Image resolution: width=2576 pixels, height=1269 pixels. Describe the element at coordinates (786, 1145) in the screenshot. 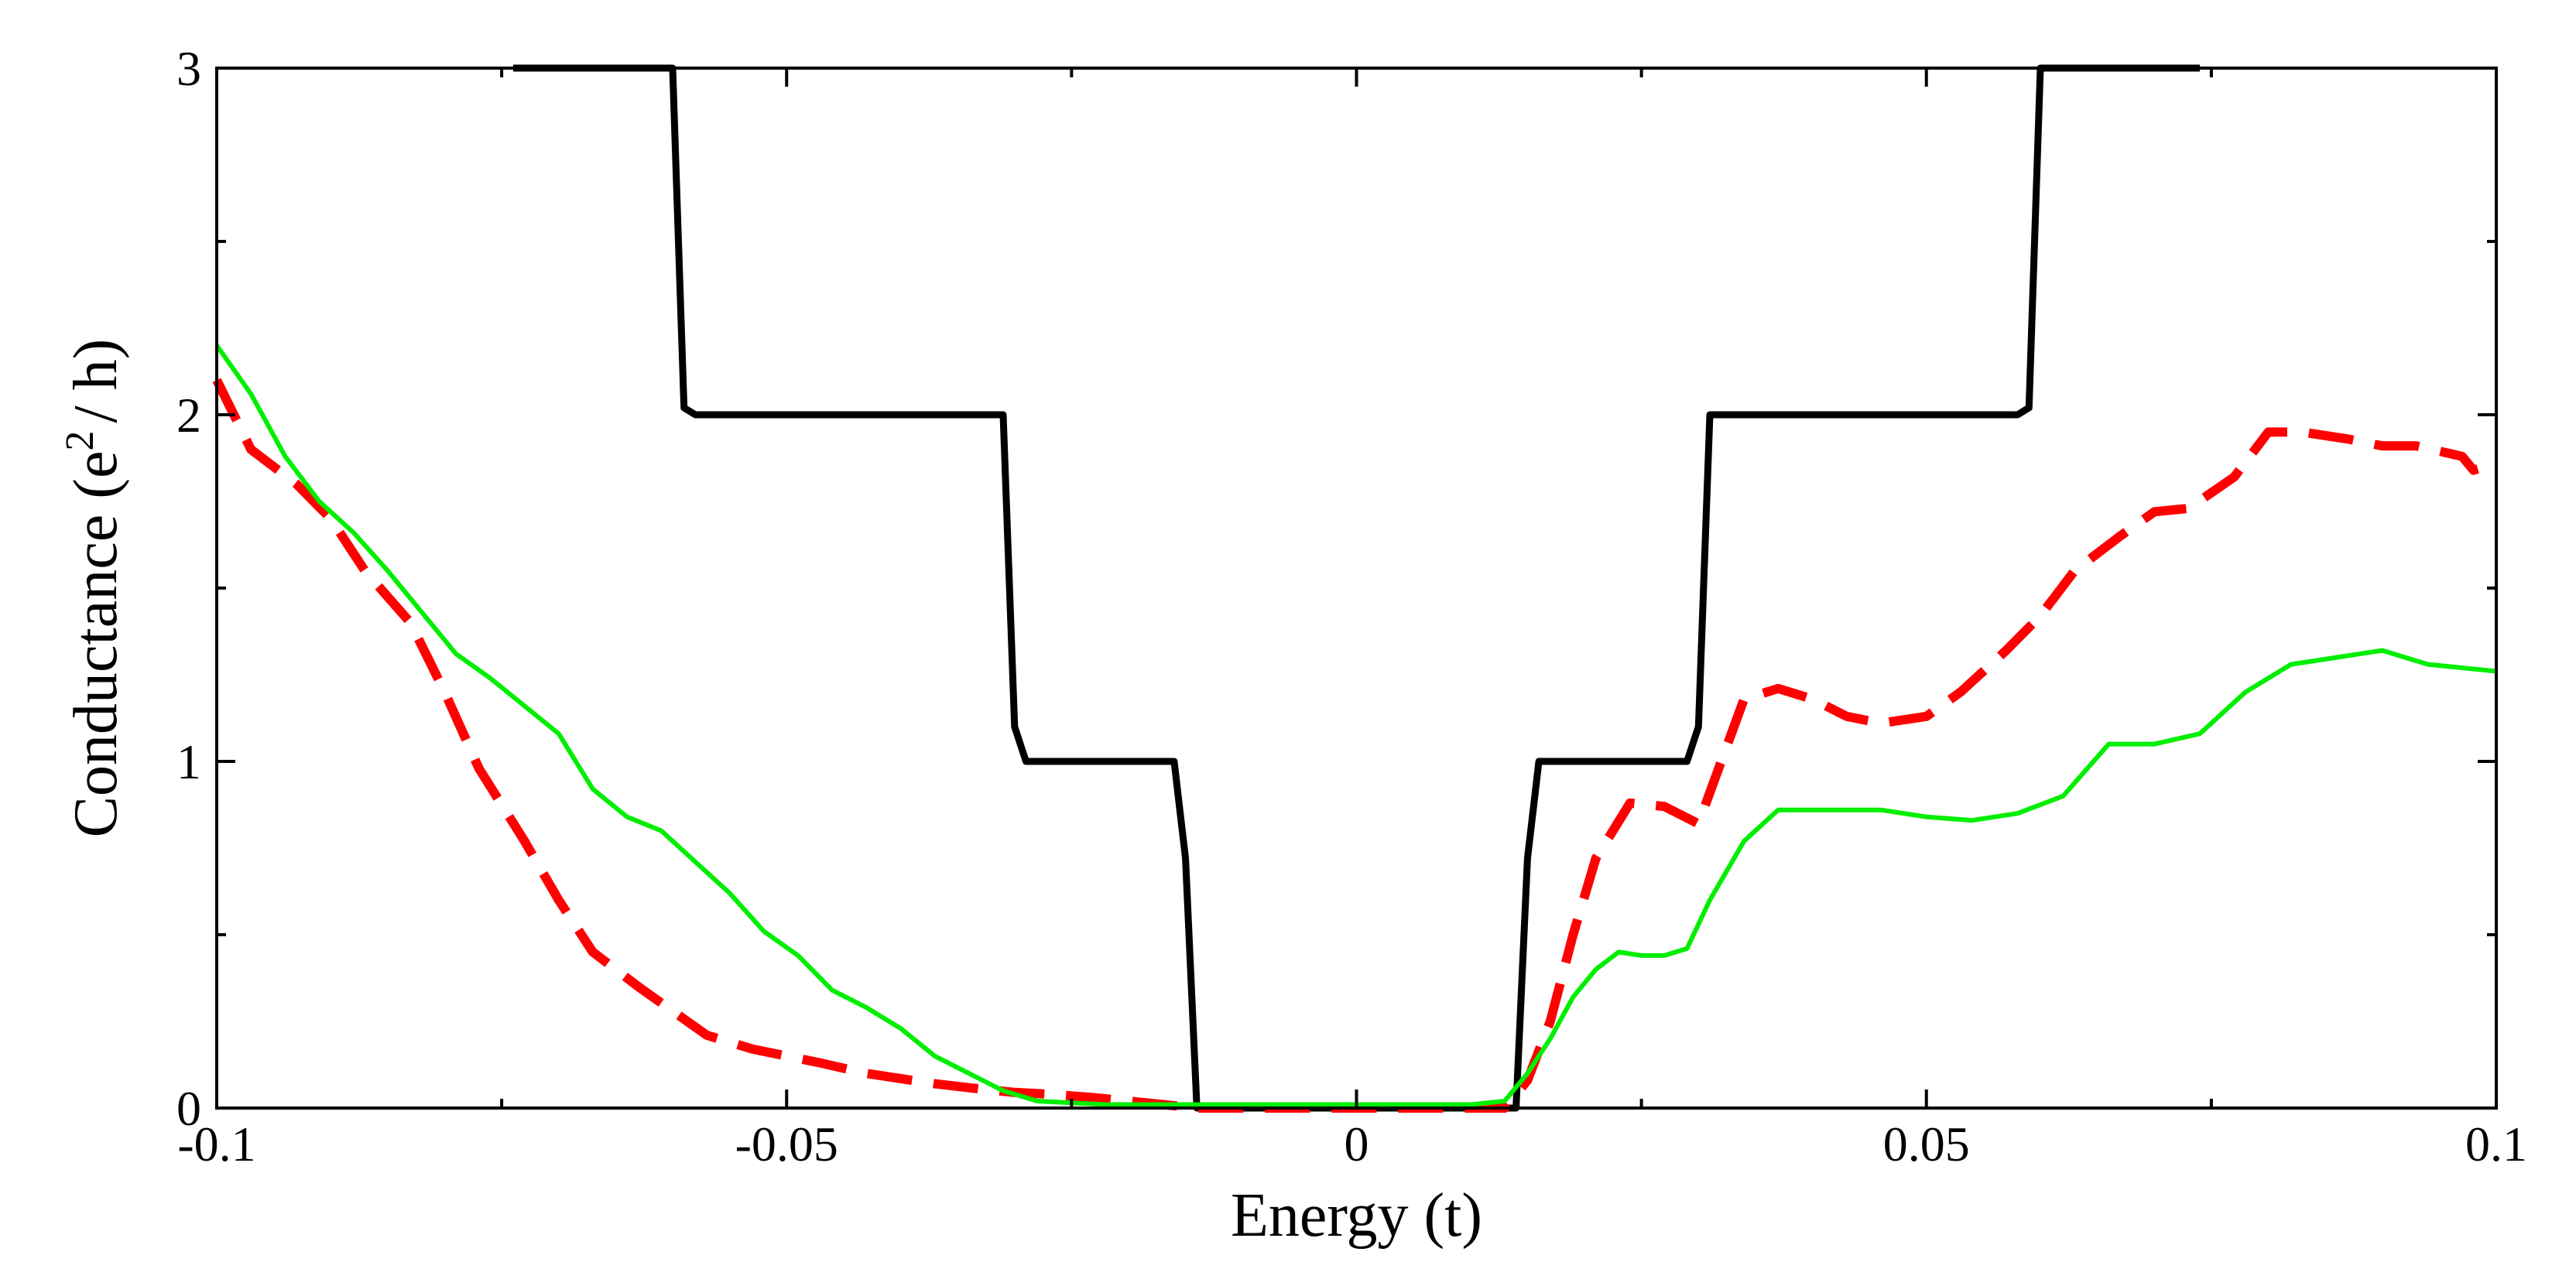

I see `x-tick-label: -0.05` at that location.